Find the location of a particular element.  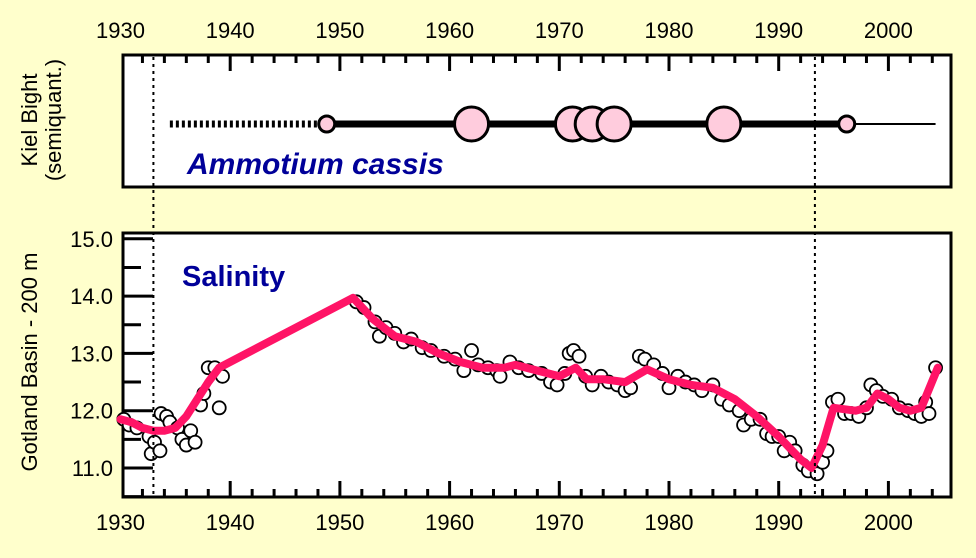

bottom-x-tick-label: 1980 is located at coordinates (669, 522).